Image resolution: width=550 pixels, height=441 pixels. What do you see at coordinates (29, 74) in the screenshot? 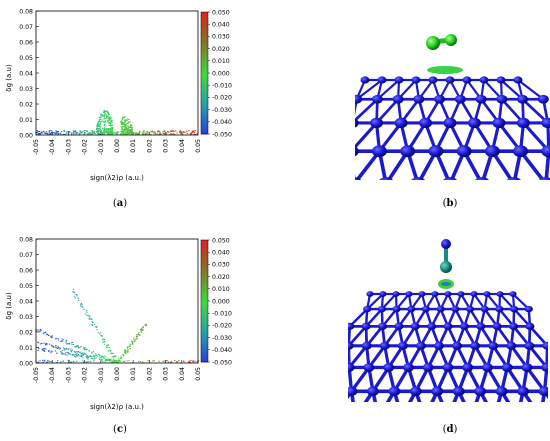
I see `chart-a-axis-y-ticks: 0.00 0.01 0.02 0.03 0.04 0.05 0.06 0.07 0.08` at bounding box center [29, 74].